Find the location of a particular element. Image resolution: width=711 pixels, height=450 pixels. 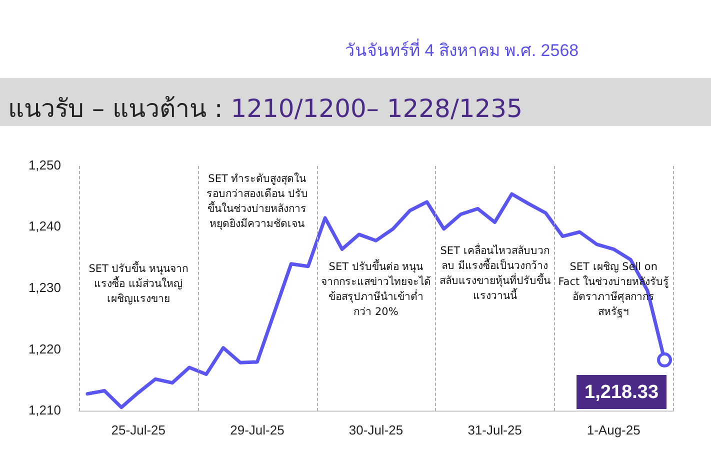

x-tick-label: 25-Jul-25 is located at coordinates (138, 430).